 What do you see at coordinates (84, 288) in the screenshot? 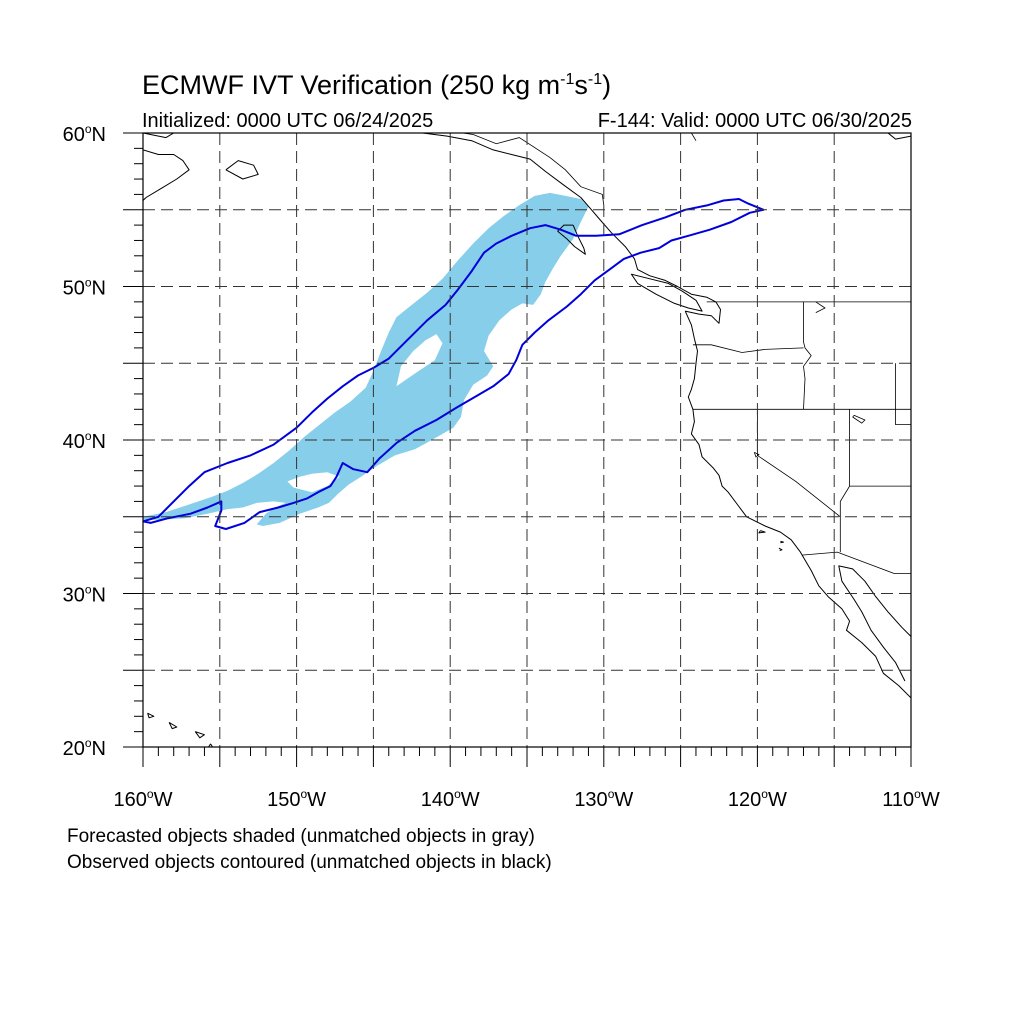
I see `lat-label: 50oN` at bounding box center [84, 288].